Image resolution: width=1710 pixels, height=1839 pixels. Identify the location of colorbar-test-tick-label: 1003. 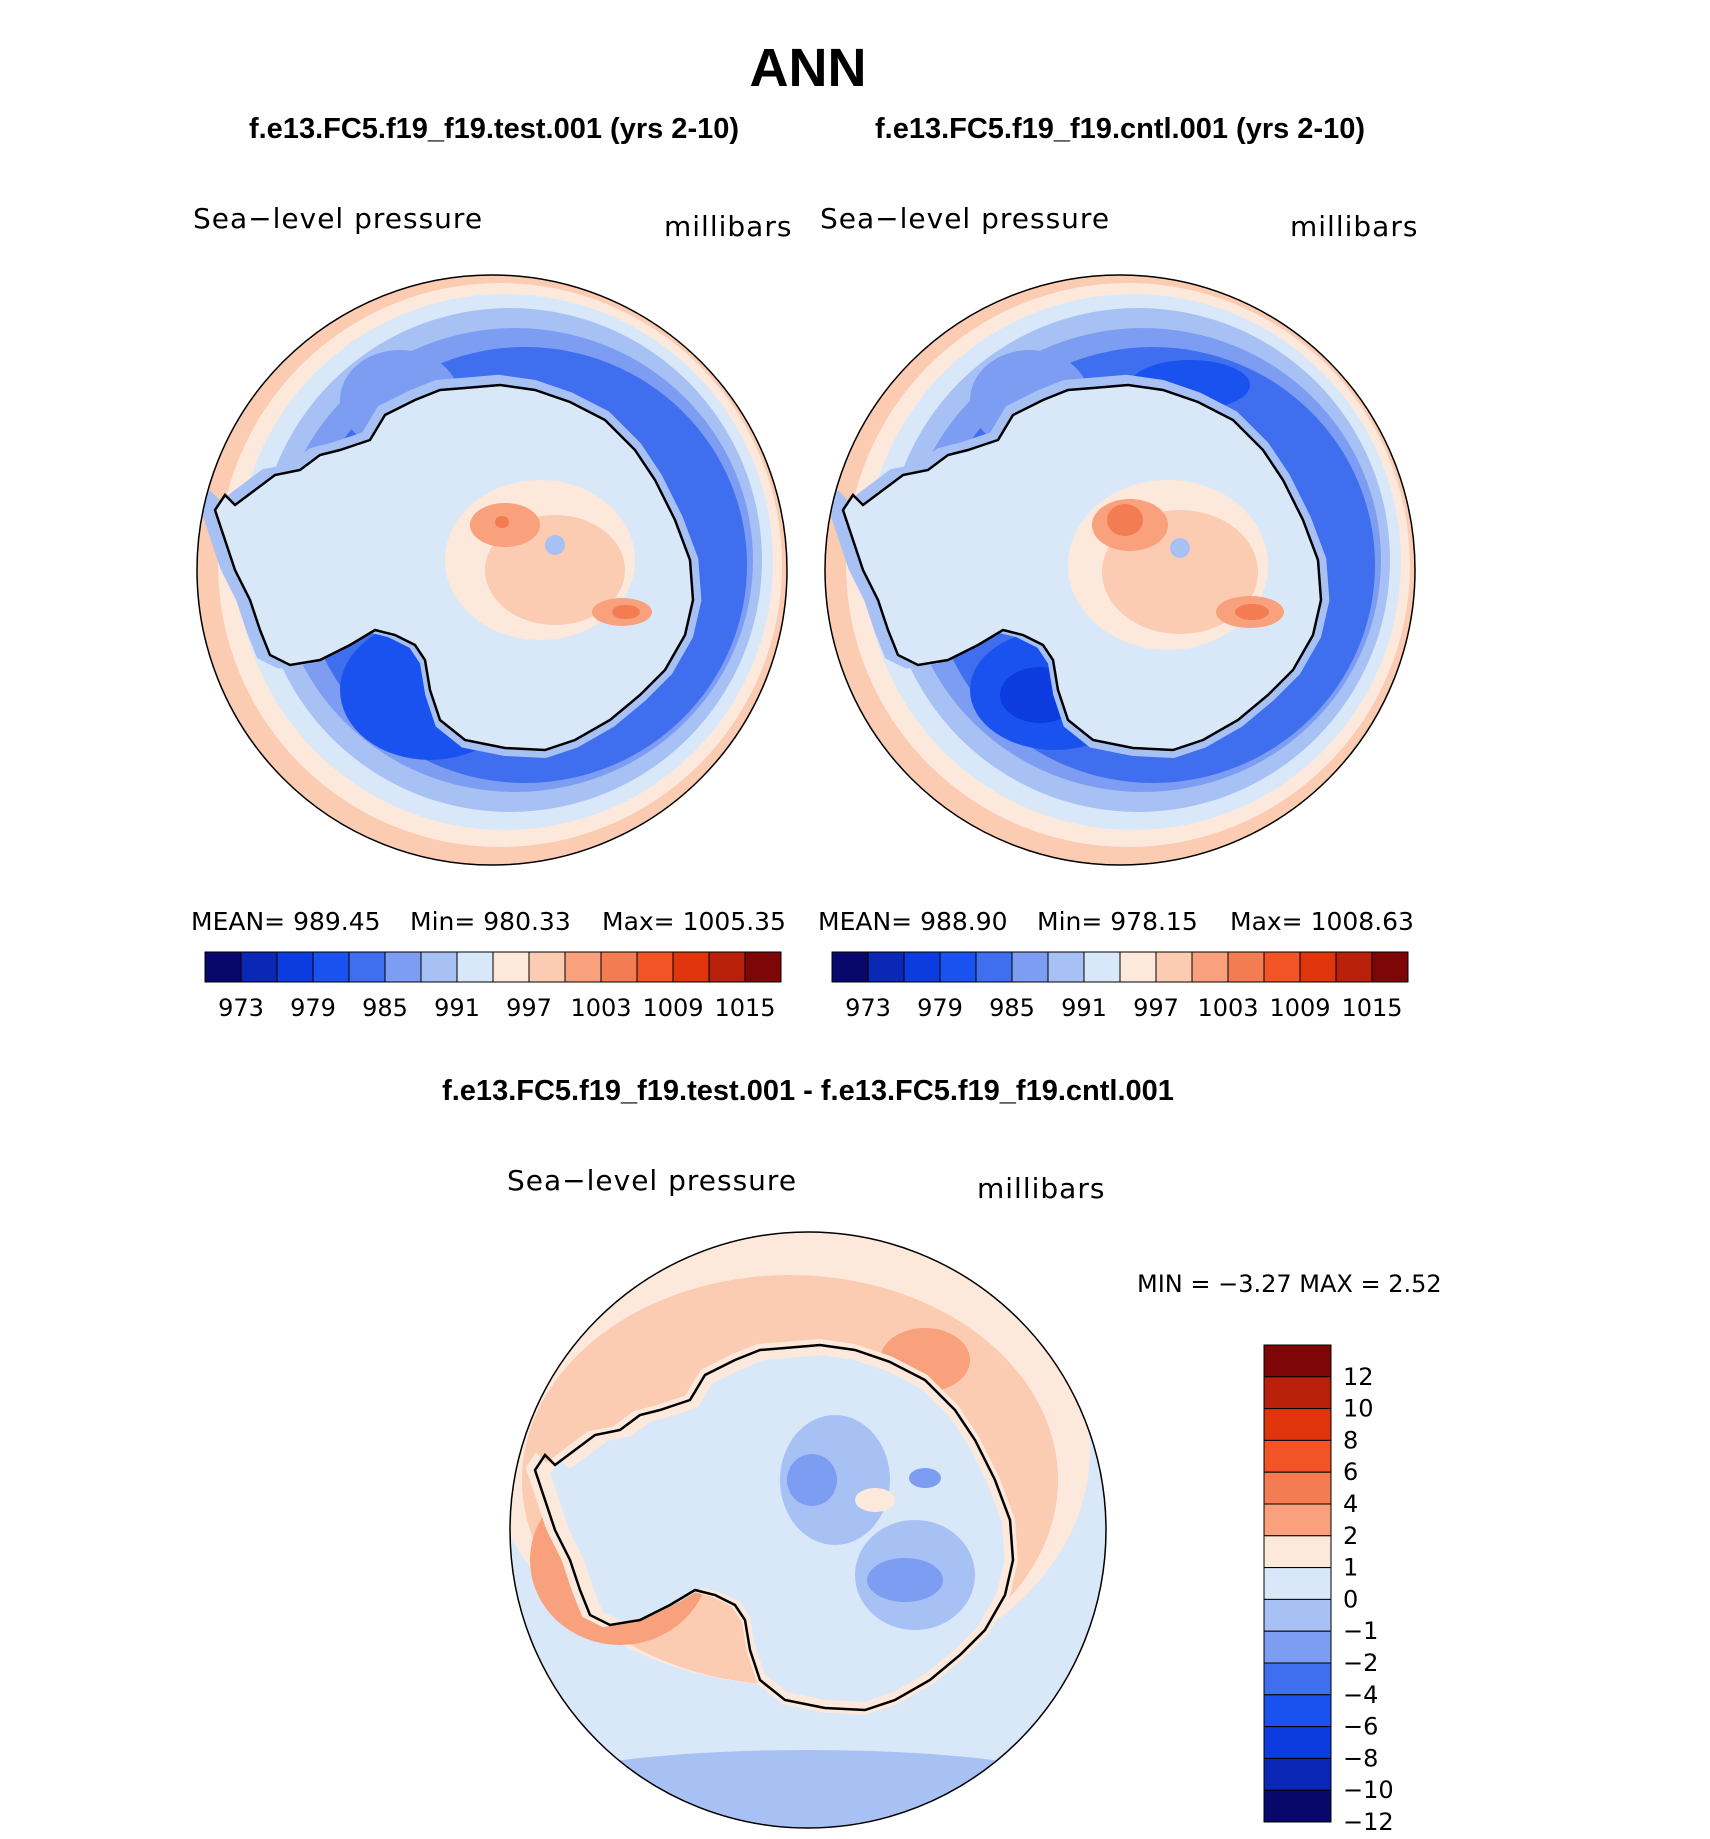
(600, 1008).